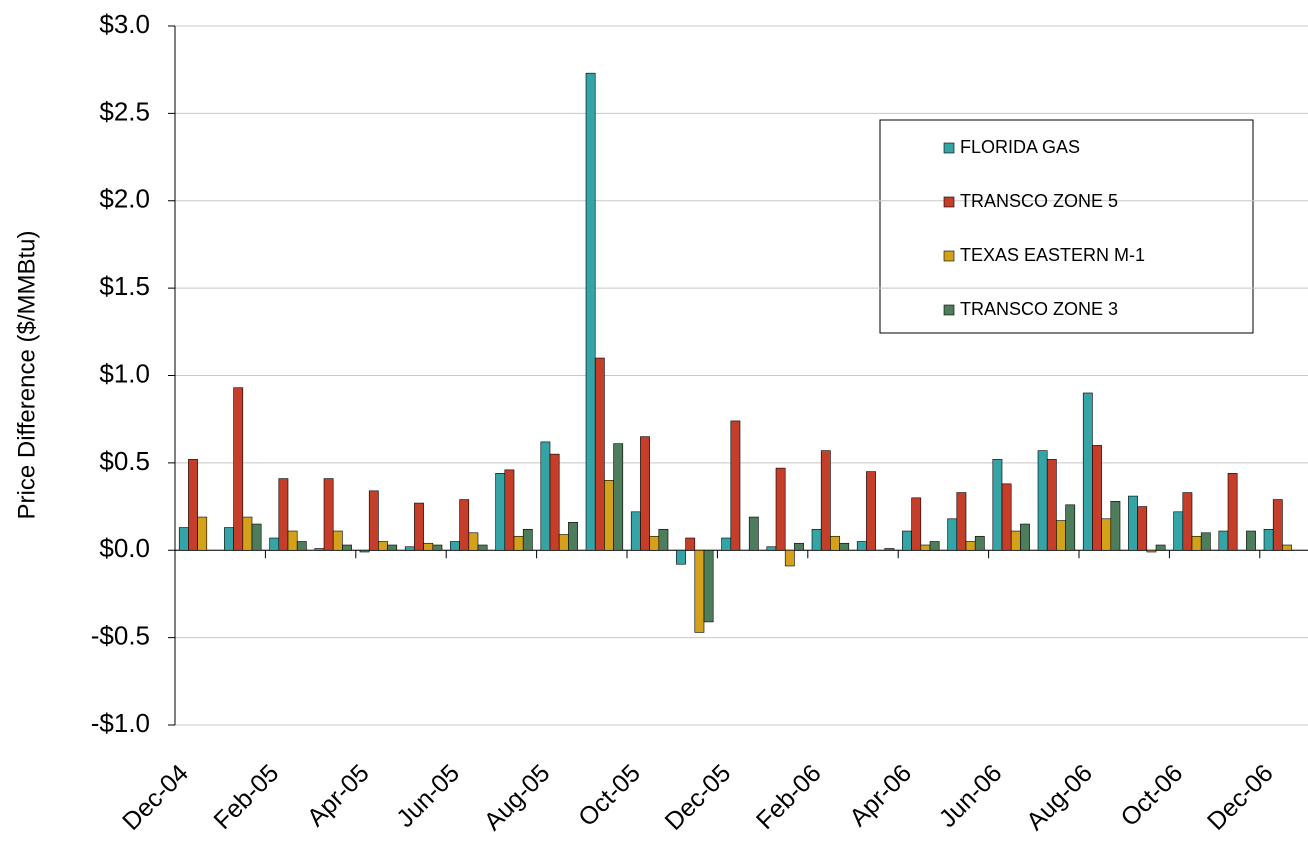 The height and width of the screenshot is (867, 1308). I want to click on x-tick-label: Apr-06, so click(880, 795).